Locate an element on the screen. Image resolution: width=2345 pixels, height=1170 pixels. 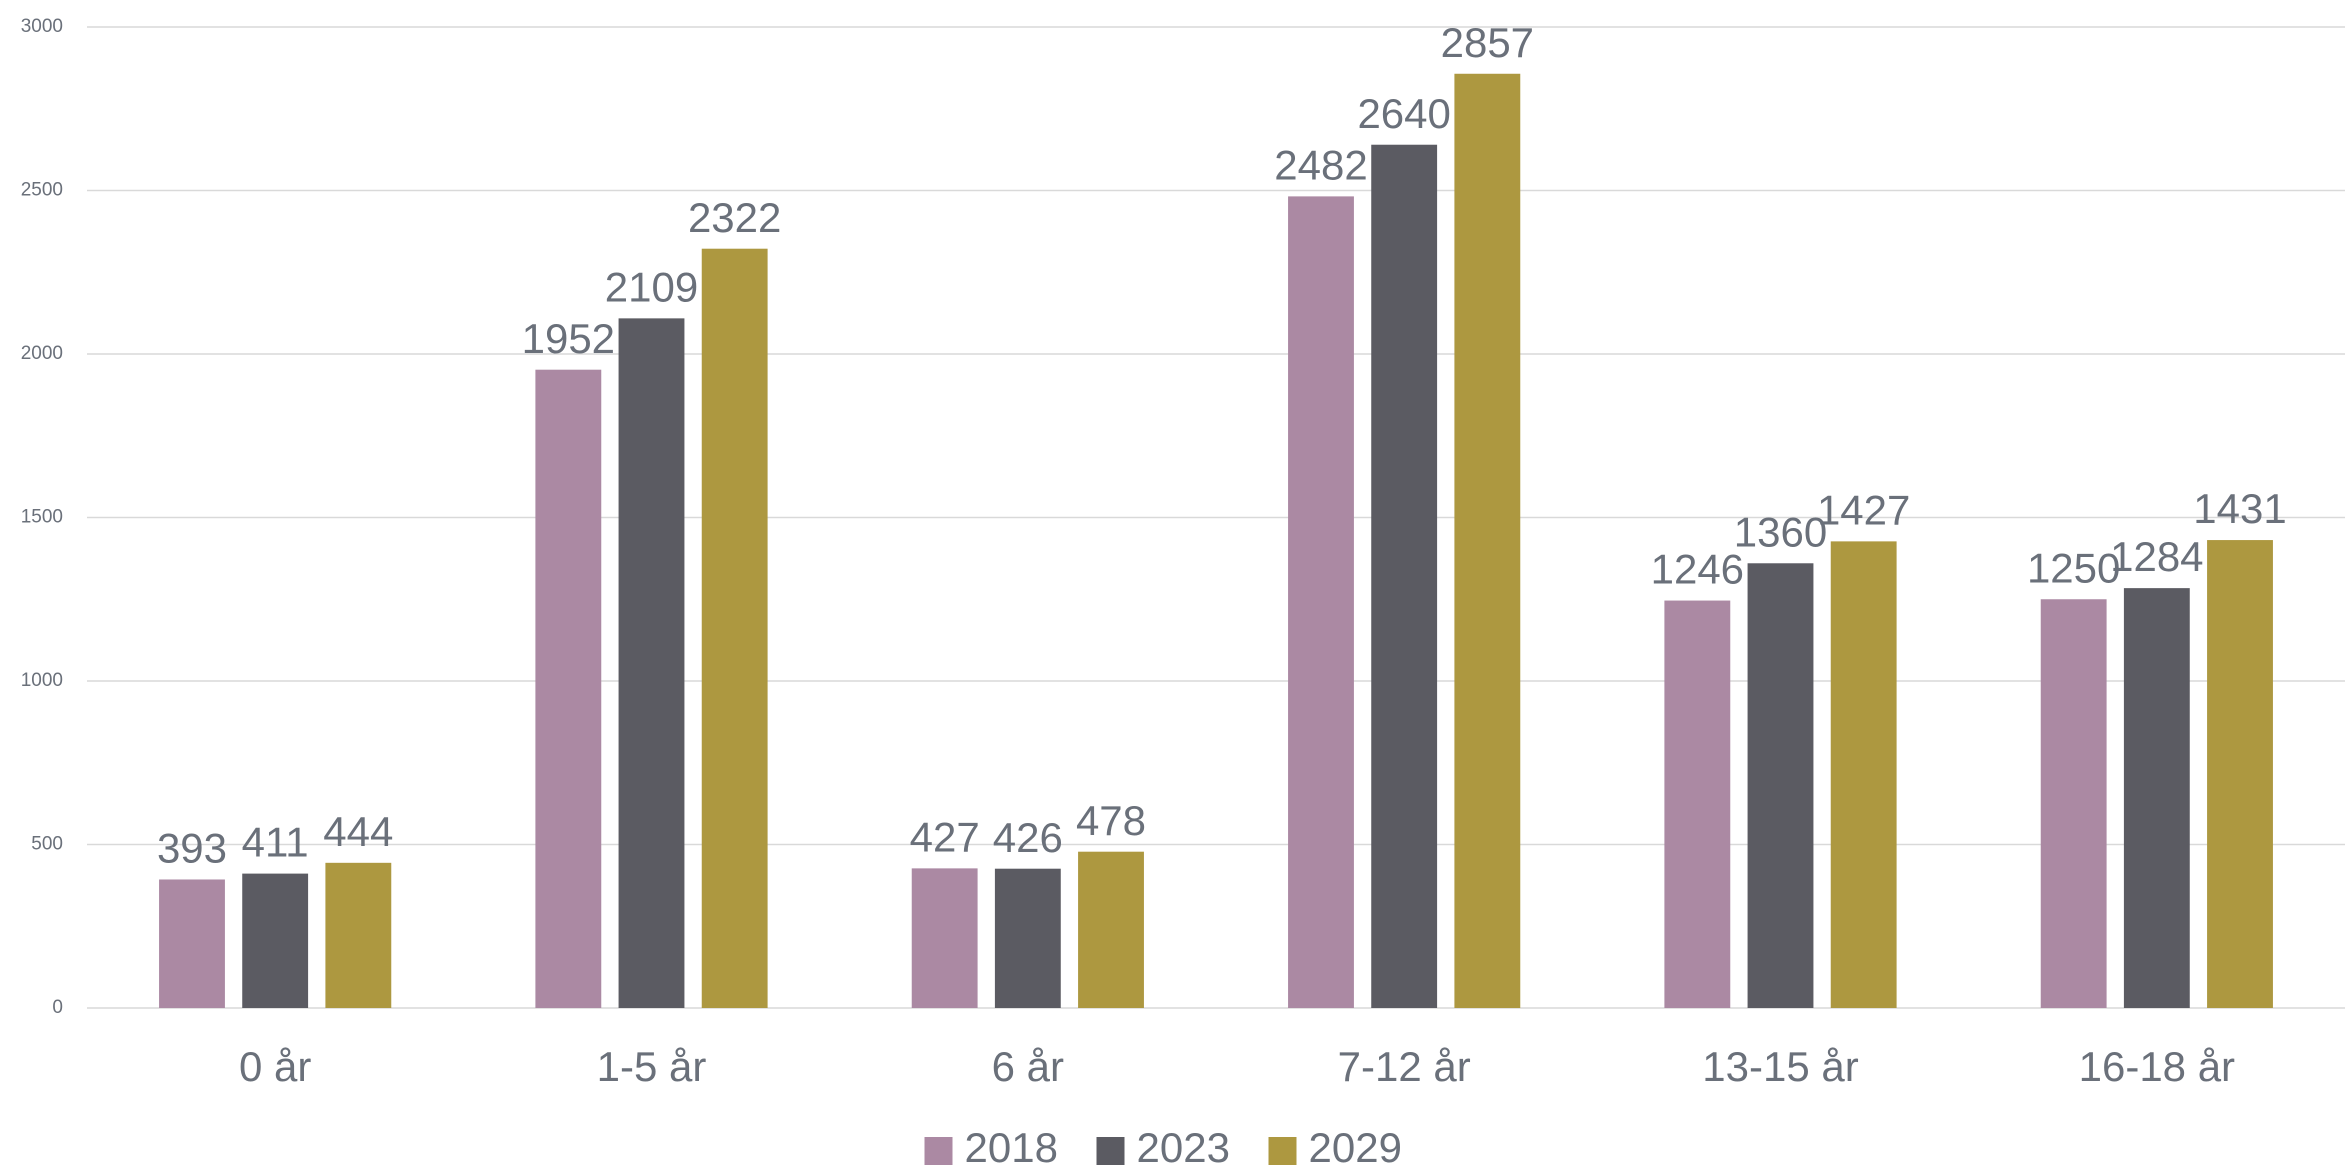
legend-label: 2029 is located at coordinates (1355, 1147).